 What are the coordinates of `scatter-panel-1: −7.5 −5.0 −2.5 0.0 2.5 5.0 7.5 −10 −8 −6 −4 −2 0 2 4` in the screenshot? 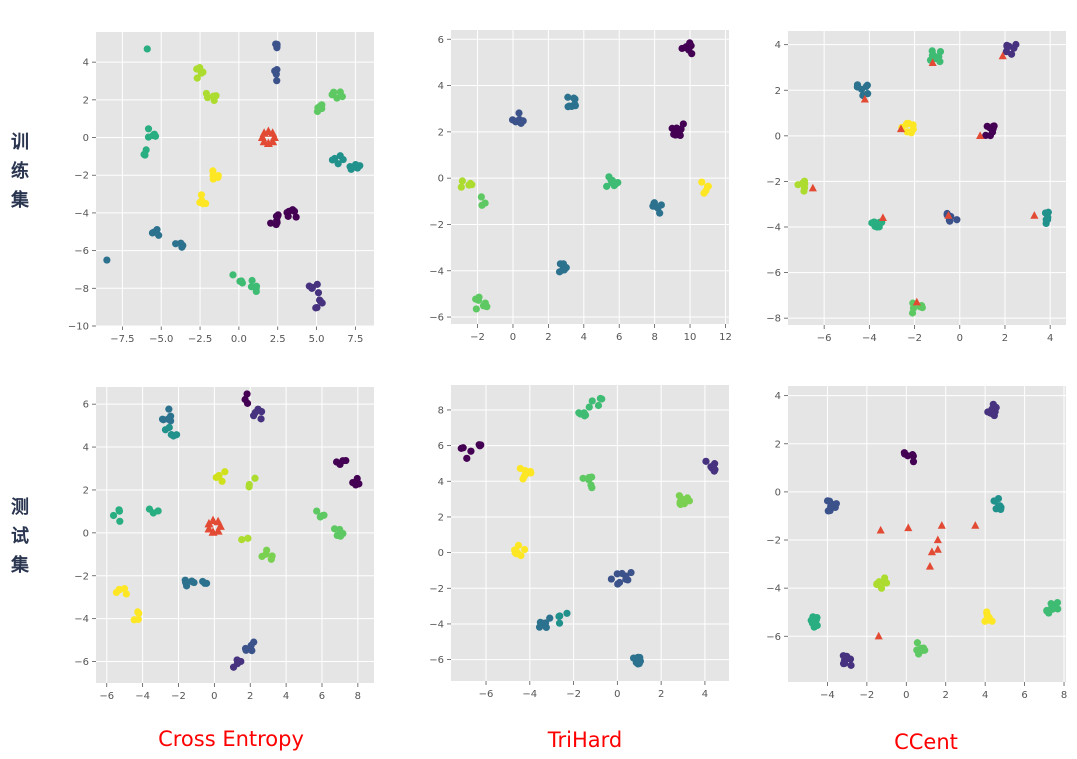 It's located at (221, 188).